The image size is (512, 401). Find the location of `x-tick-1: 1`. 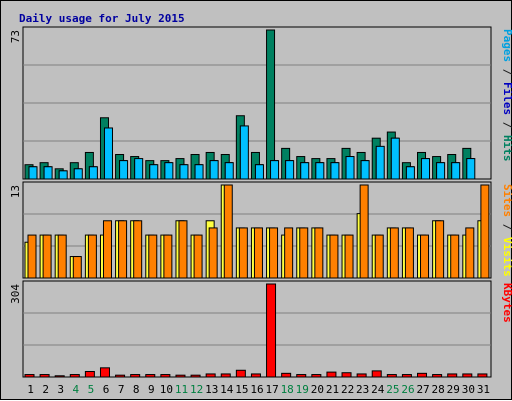

x-tick-1: 1 is located at coordinates (30, 389).